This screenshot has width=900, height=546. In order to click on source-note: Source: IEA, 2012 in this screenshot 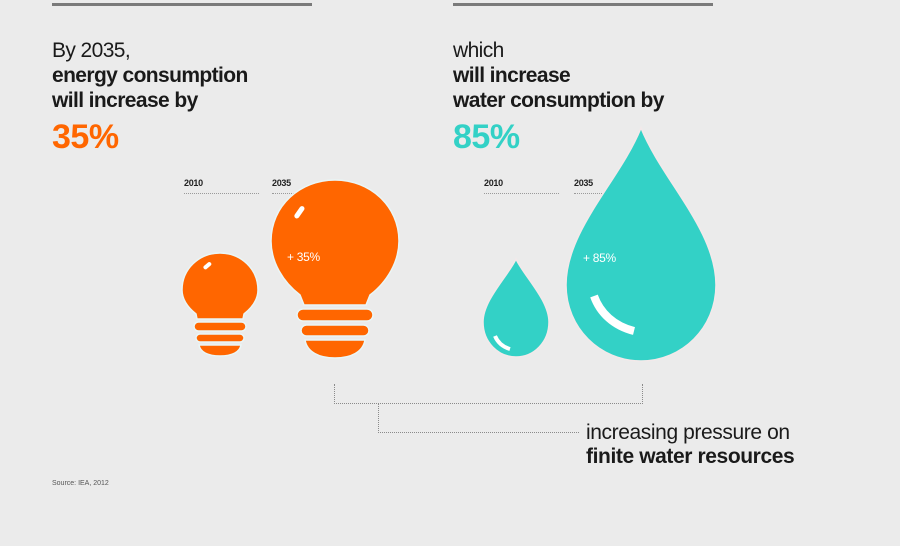, I will do `click(80, 483)`.